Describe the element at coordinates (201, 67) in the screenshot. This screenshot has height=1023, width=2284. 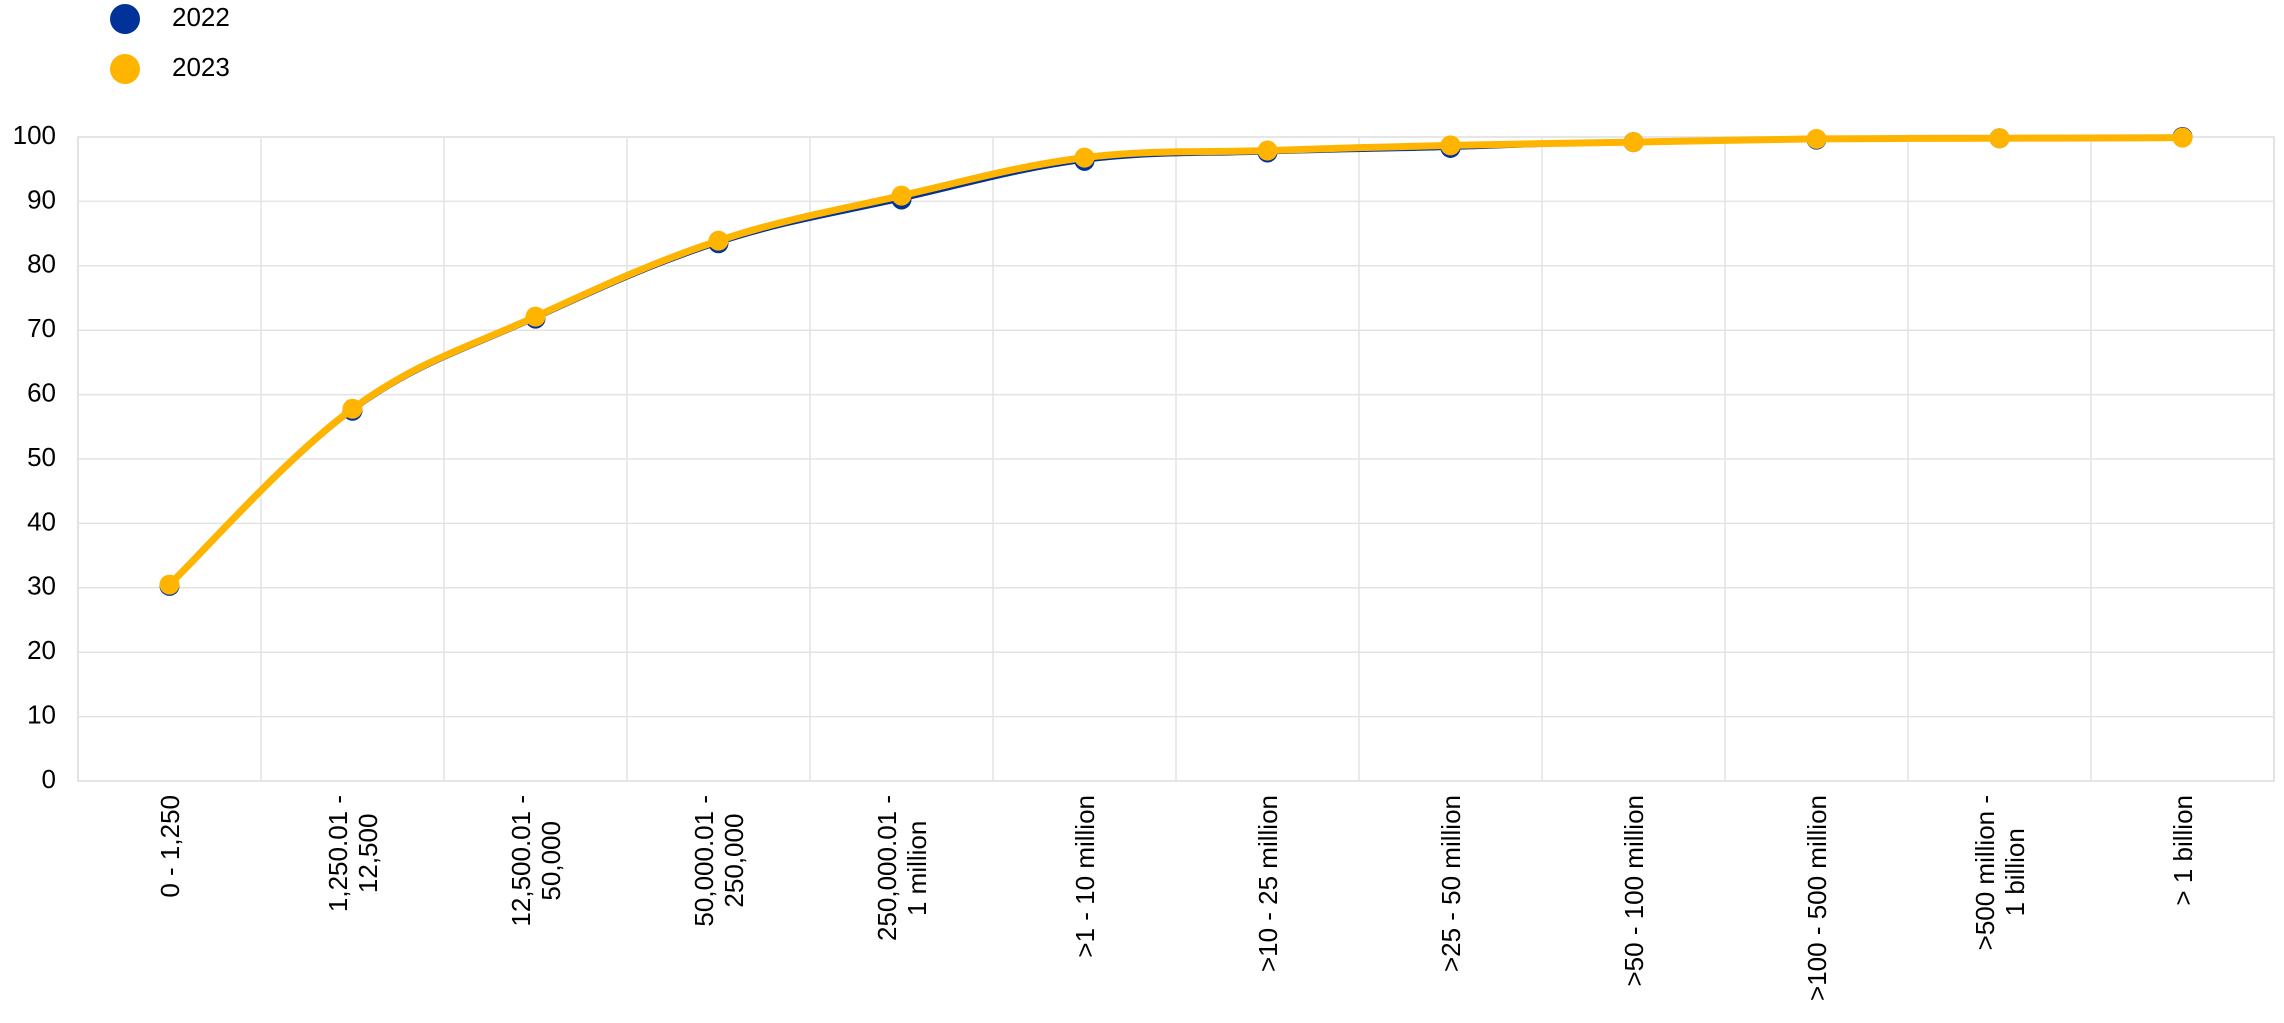
I see `legend-label: 2023` at that location.